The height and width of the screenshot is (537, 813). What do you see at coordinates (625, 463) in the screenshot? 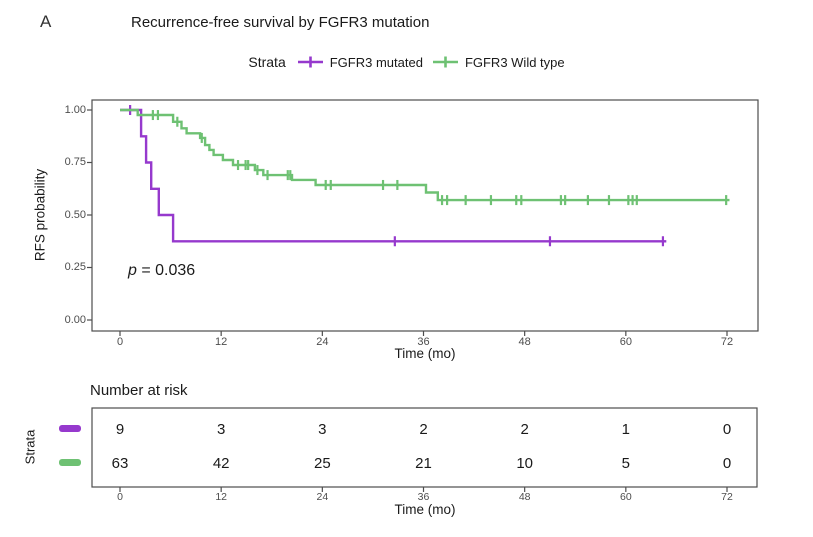
I see `risk-count: 5` at bounding box center [625, 463].